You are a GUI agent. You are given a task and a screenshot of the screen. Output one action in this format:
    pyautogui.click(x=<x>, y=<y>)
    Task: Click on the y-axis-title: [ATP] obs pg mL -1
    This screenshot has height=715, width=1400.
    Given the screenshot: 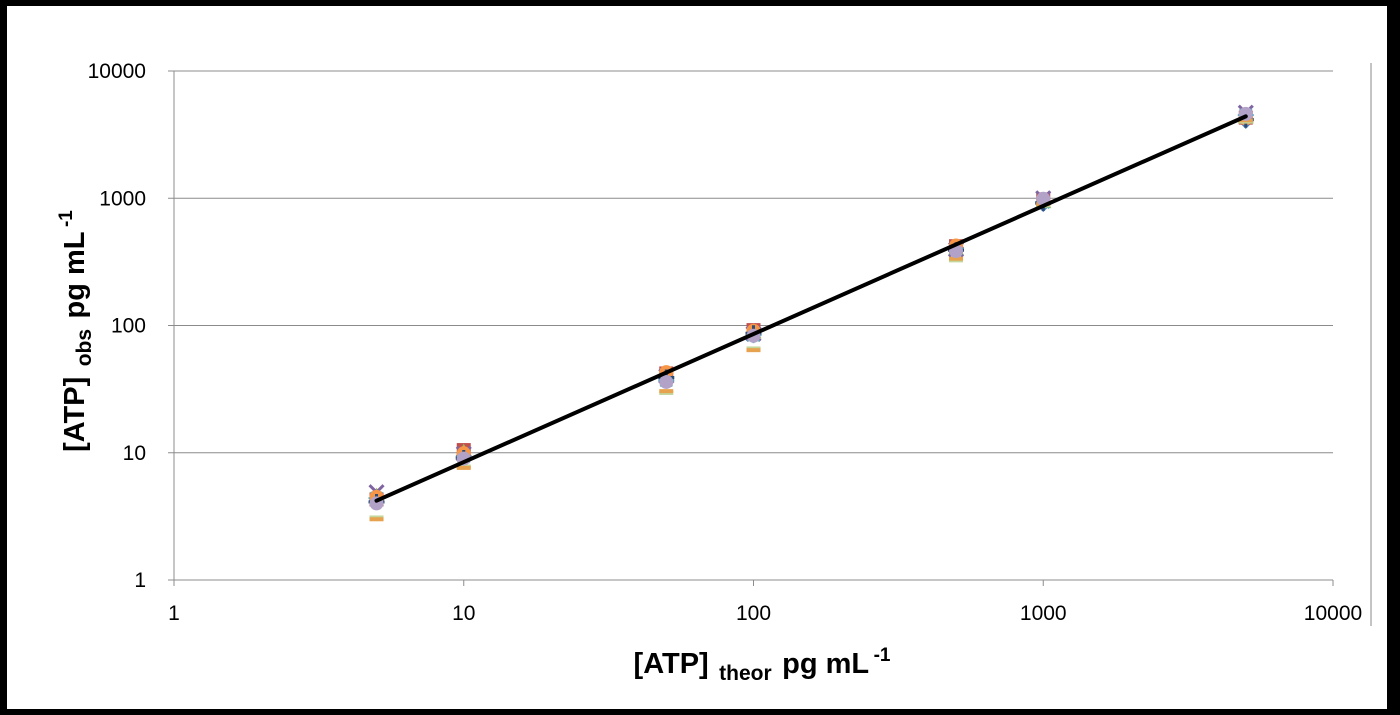 What is the action you would take?
    pyautogui.click(x=76, y=331)
    